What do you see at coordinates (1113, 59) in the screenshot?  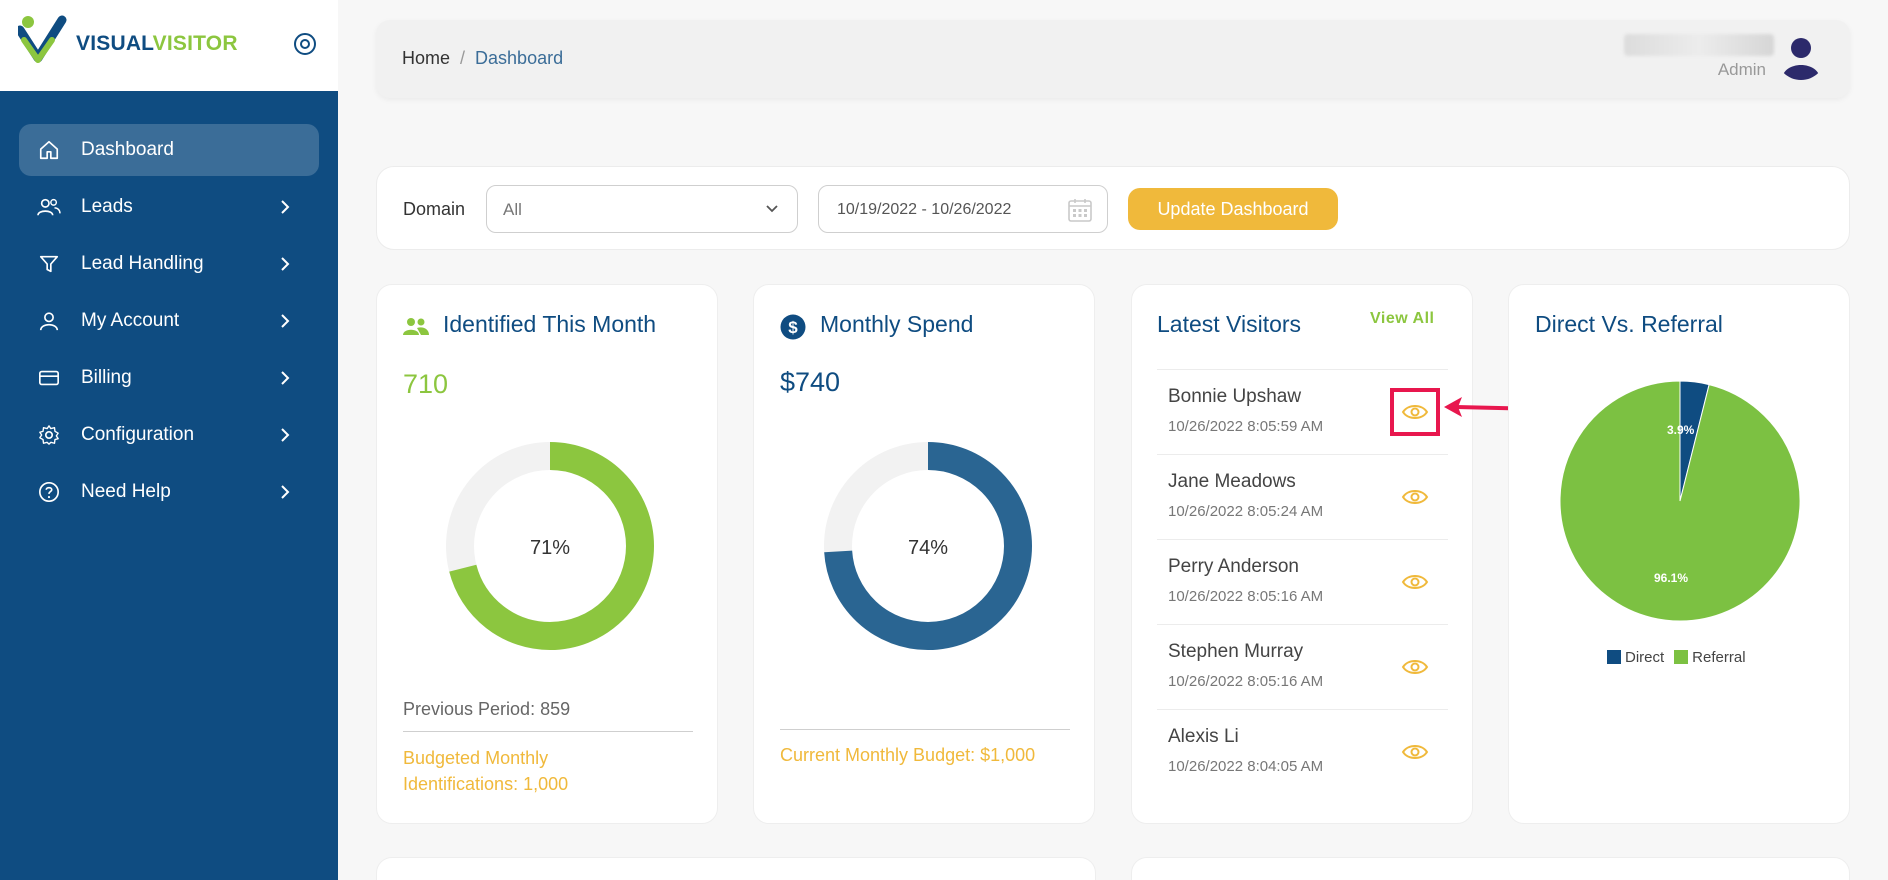 I see `top-header: Home / Dashboard Admin` at bounding box center [1113, 59].